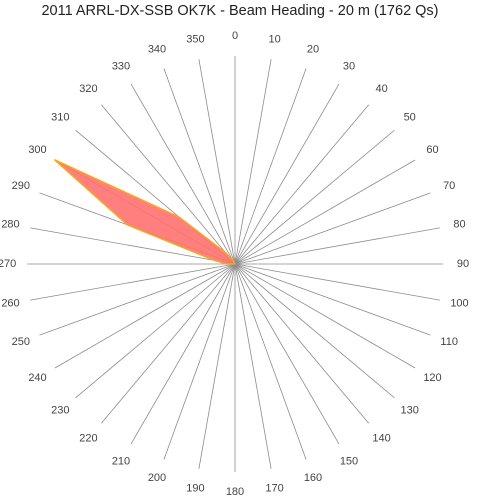  Describe the element at coordinates (195, 488) in the screenshot. I see `tick-label-190: 190` at that location.